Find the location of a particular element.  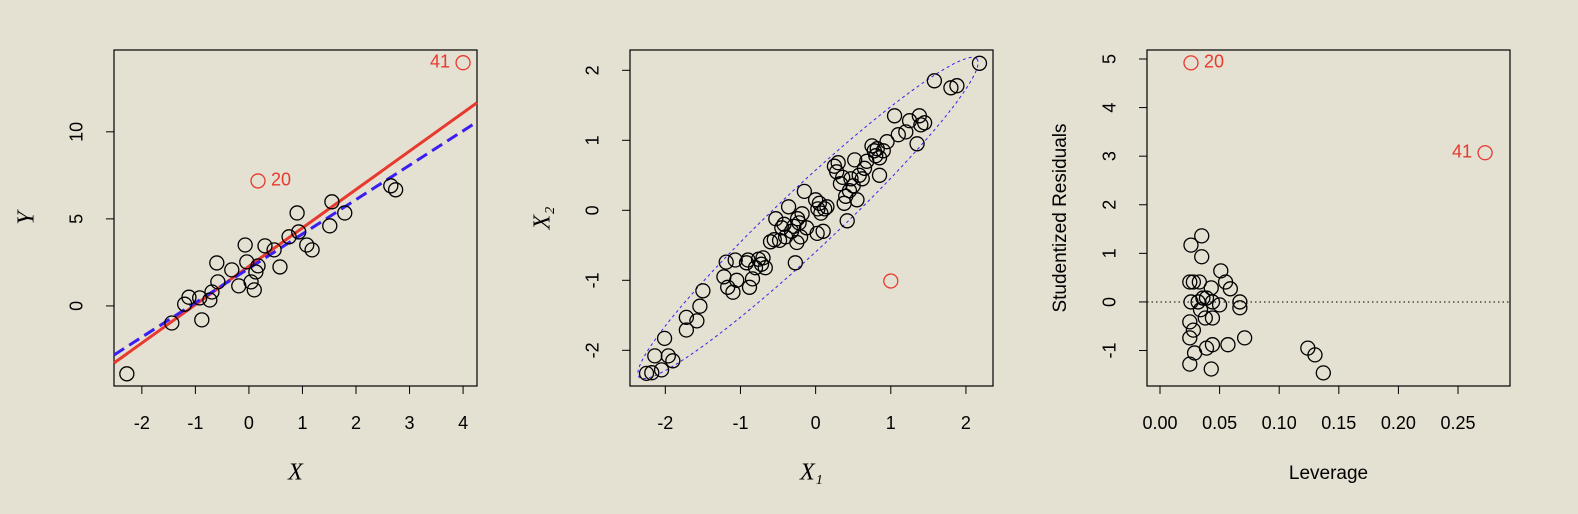

x-tick-label: 2 is located at coordinates (356, 423).